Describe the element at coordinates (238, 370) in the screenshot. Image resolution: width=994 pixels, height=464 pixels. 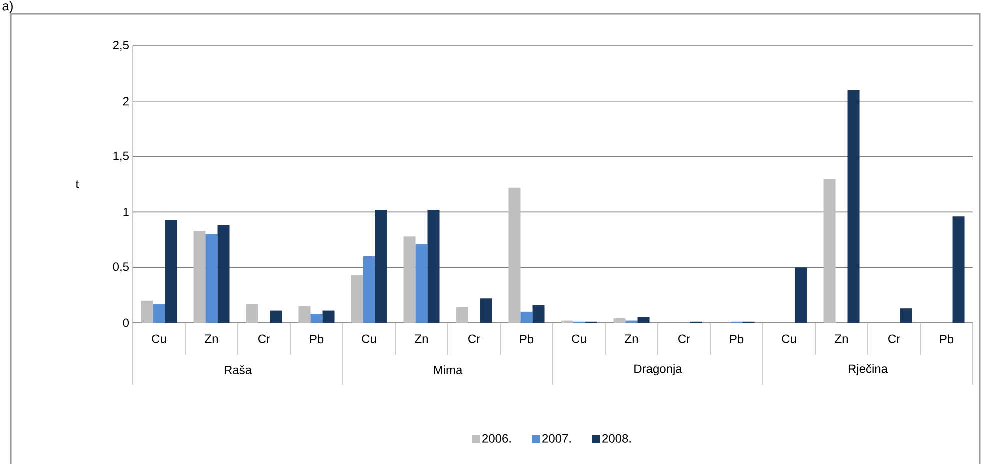
I see `text: Raša` at that location.